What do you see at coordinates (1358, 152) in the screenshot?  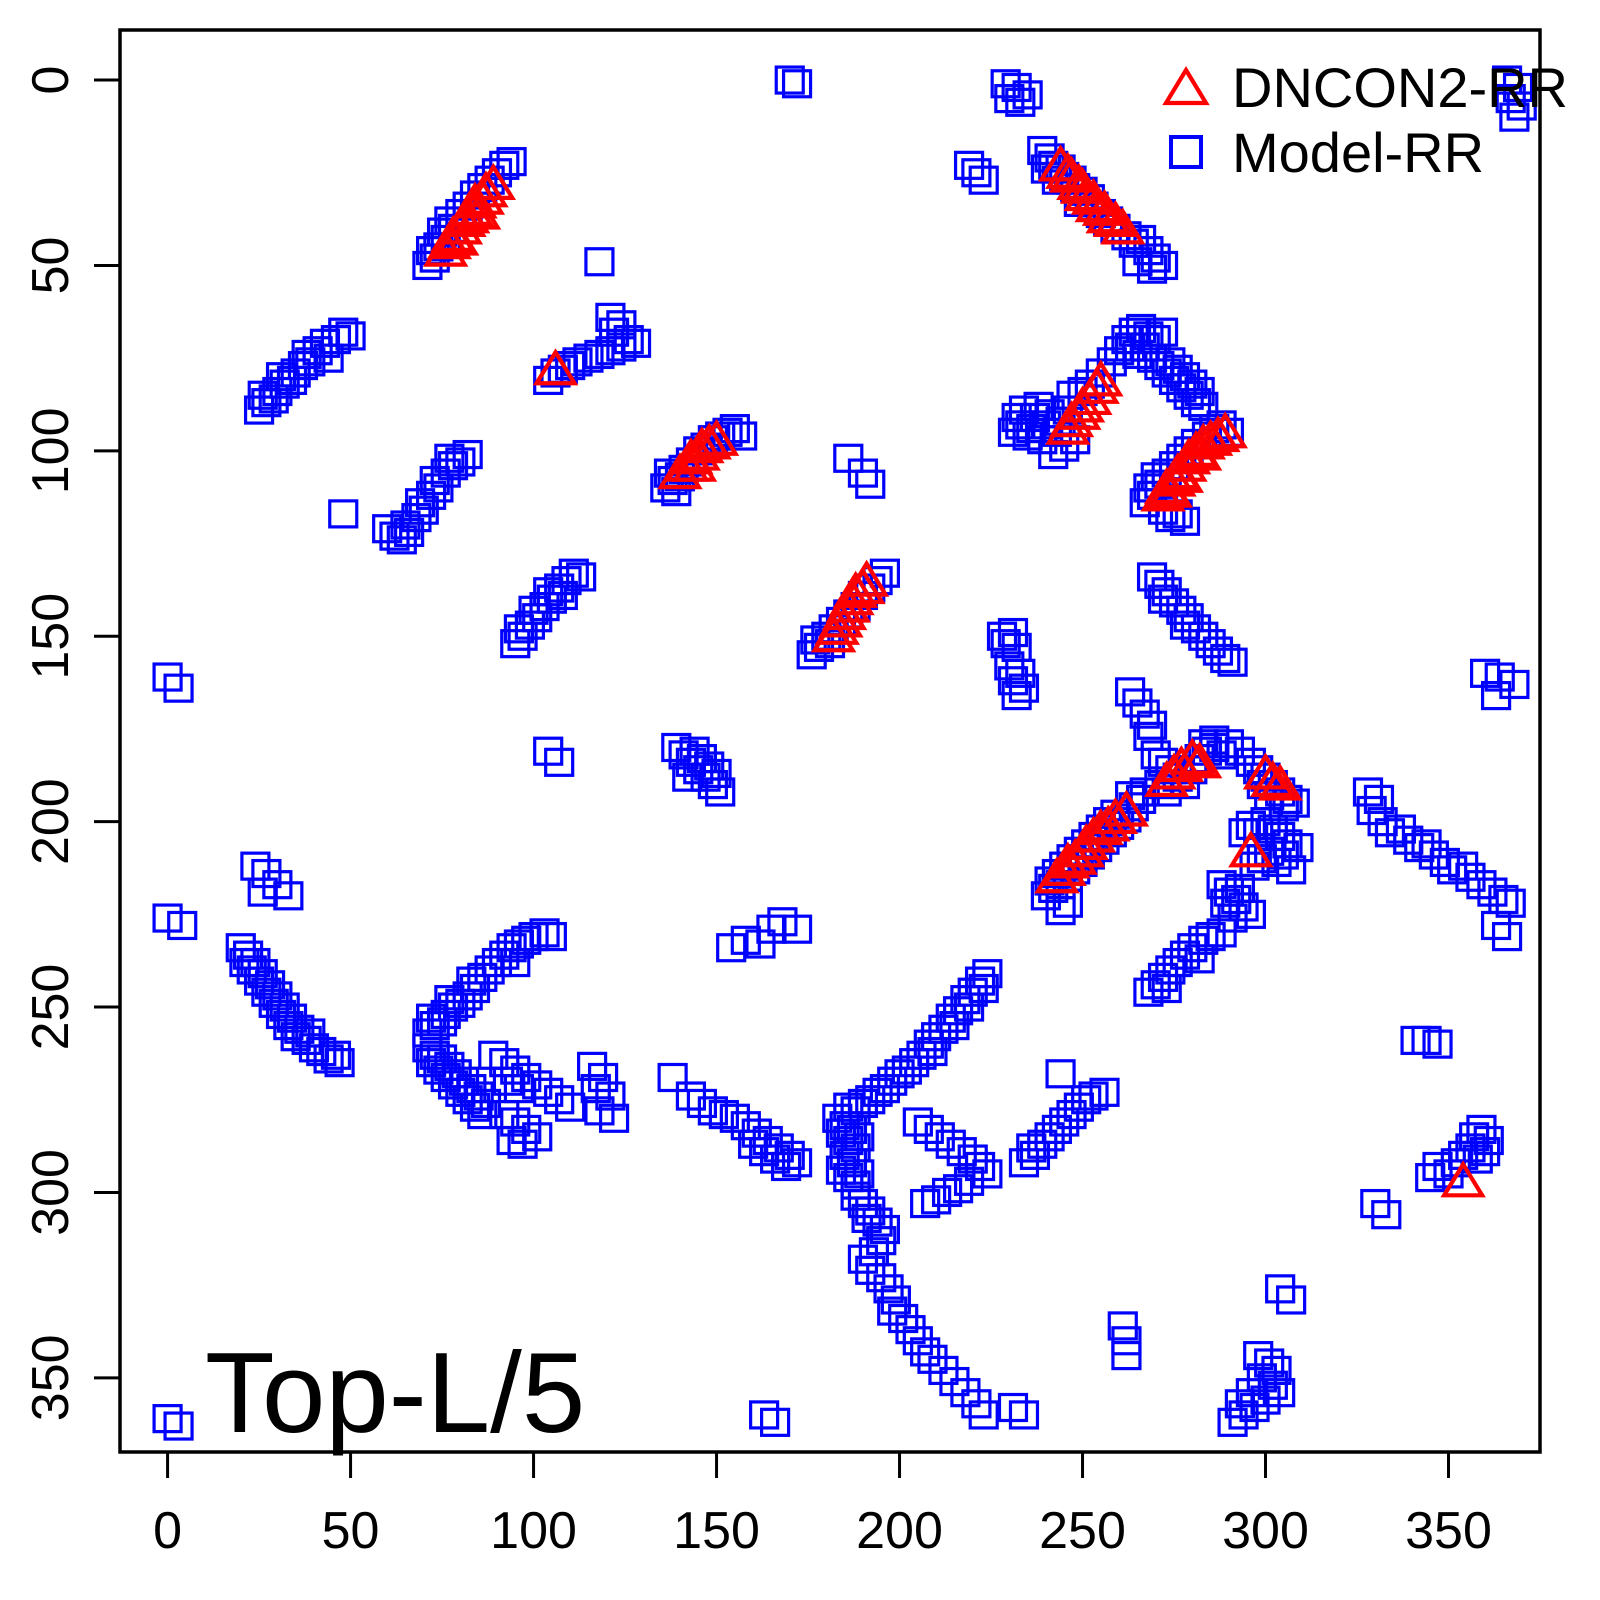 I see `legend-label-model: Model-RR` at bounding box center [1358, 152].